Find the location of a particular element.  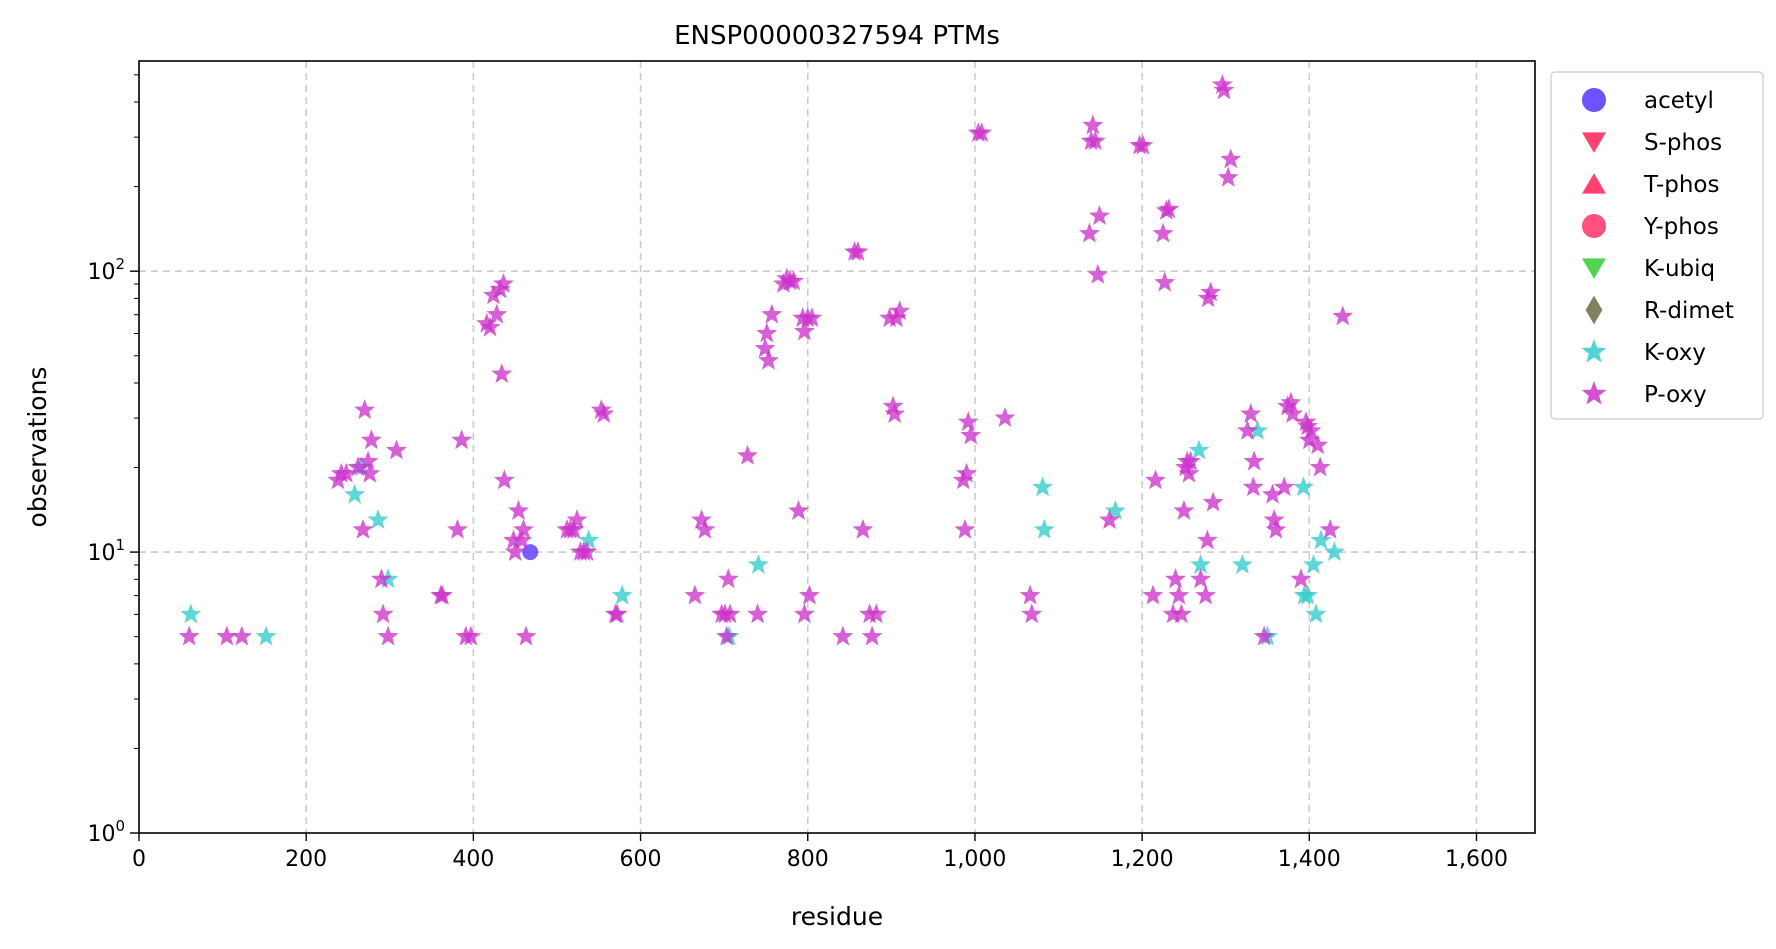

legend-label: acetyl is located at coordinates (1679, 101).